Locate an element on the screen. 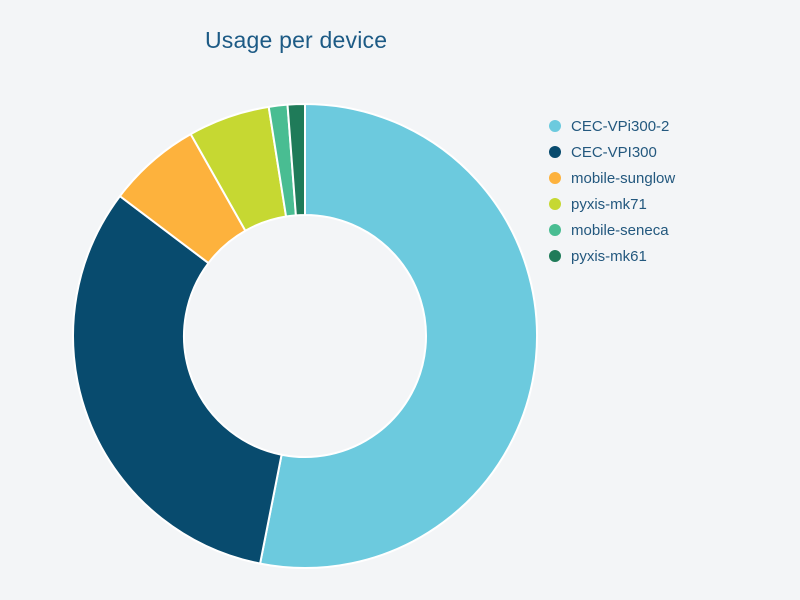 The height and width of the screenshot is (600, 800). chart-title: Usage per device is located at coordinates (296, 40).